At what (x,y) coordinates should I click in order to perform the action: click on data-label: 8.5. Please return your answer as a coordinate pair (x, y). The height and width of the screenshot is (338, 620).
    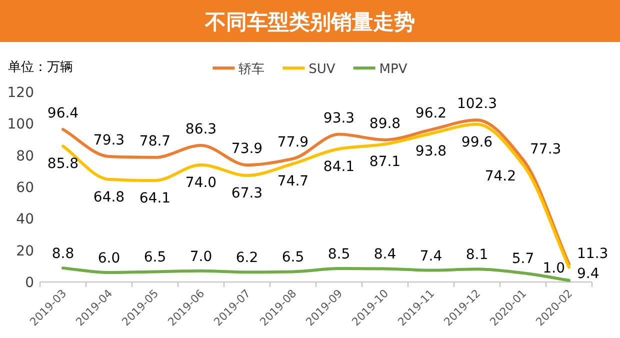
    Looking at the image, I should click on (339, 254).